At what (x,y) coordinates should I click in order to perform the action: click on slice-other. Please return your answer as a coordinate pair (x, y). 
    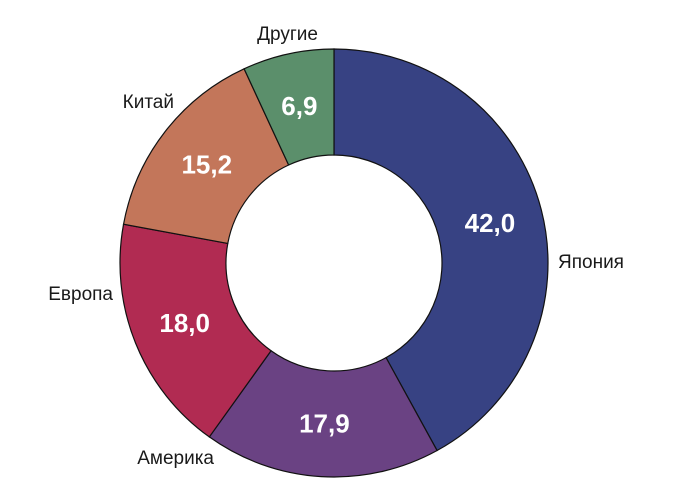
    Looking at the image, I should click on (289, 107).